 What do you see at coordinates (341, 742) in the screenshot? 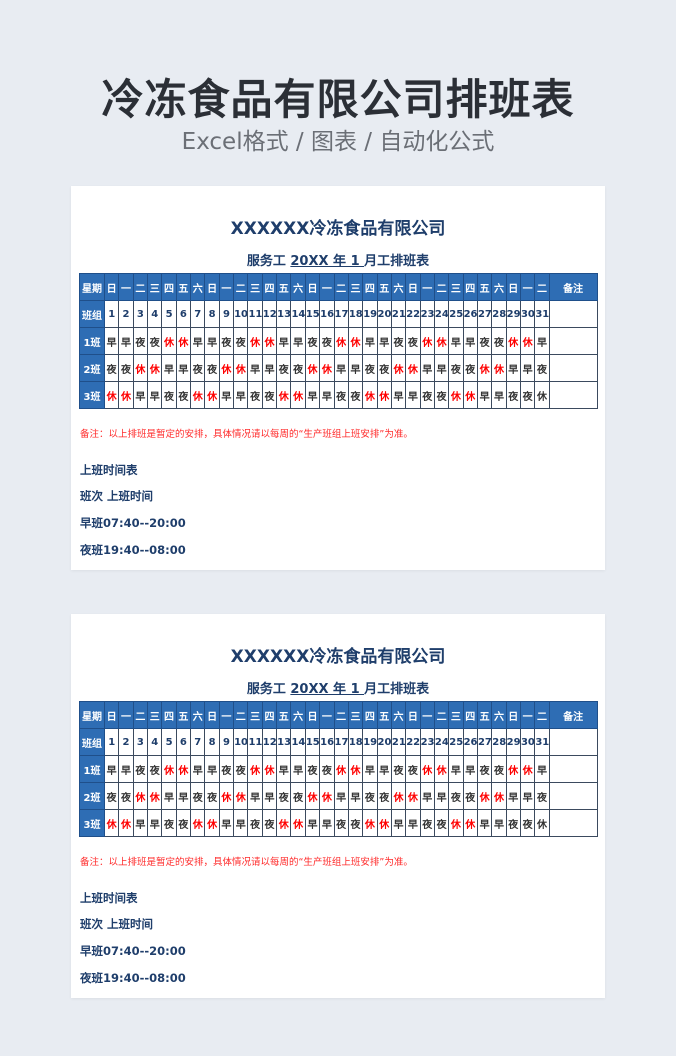
I see `date-cell: 17` at bounding box center [341, 742].